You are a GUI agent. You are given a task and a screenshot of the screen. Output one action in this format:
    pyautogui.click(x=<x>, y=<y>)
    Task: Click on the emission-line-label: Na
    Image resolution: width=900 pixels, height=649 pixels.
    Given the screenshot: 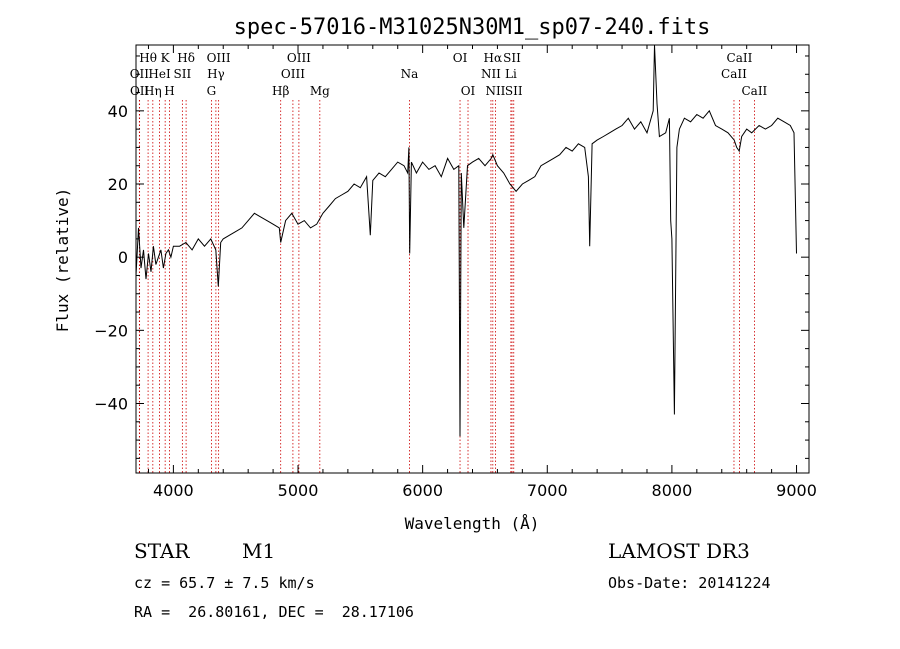 What is the action you would take?
    pyautogui.click(x=410, y=74)
    